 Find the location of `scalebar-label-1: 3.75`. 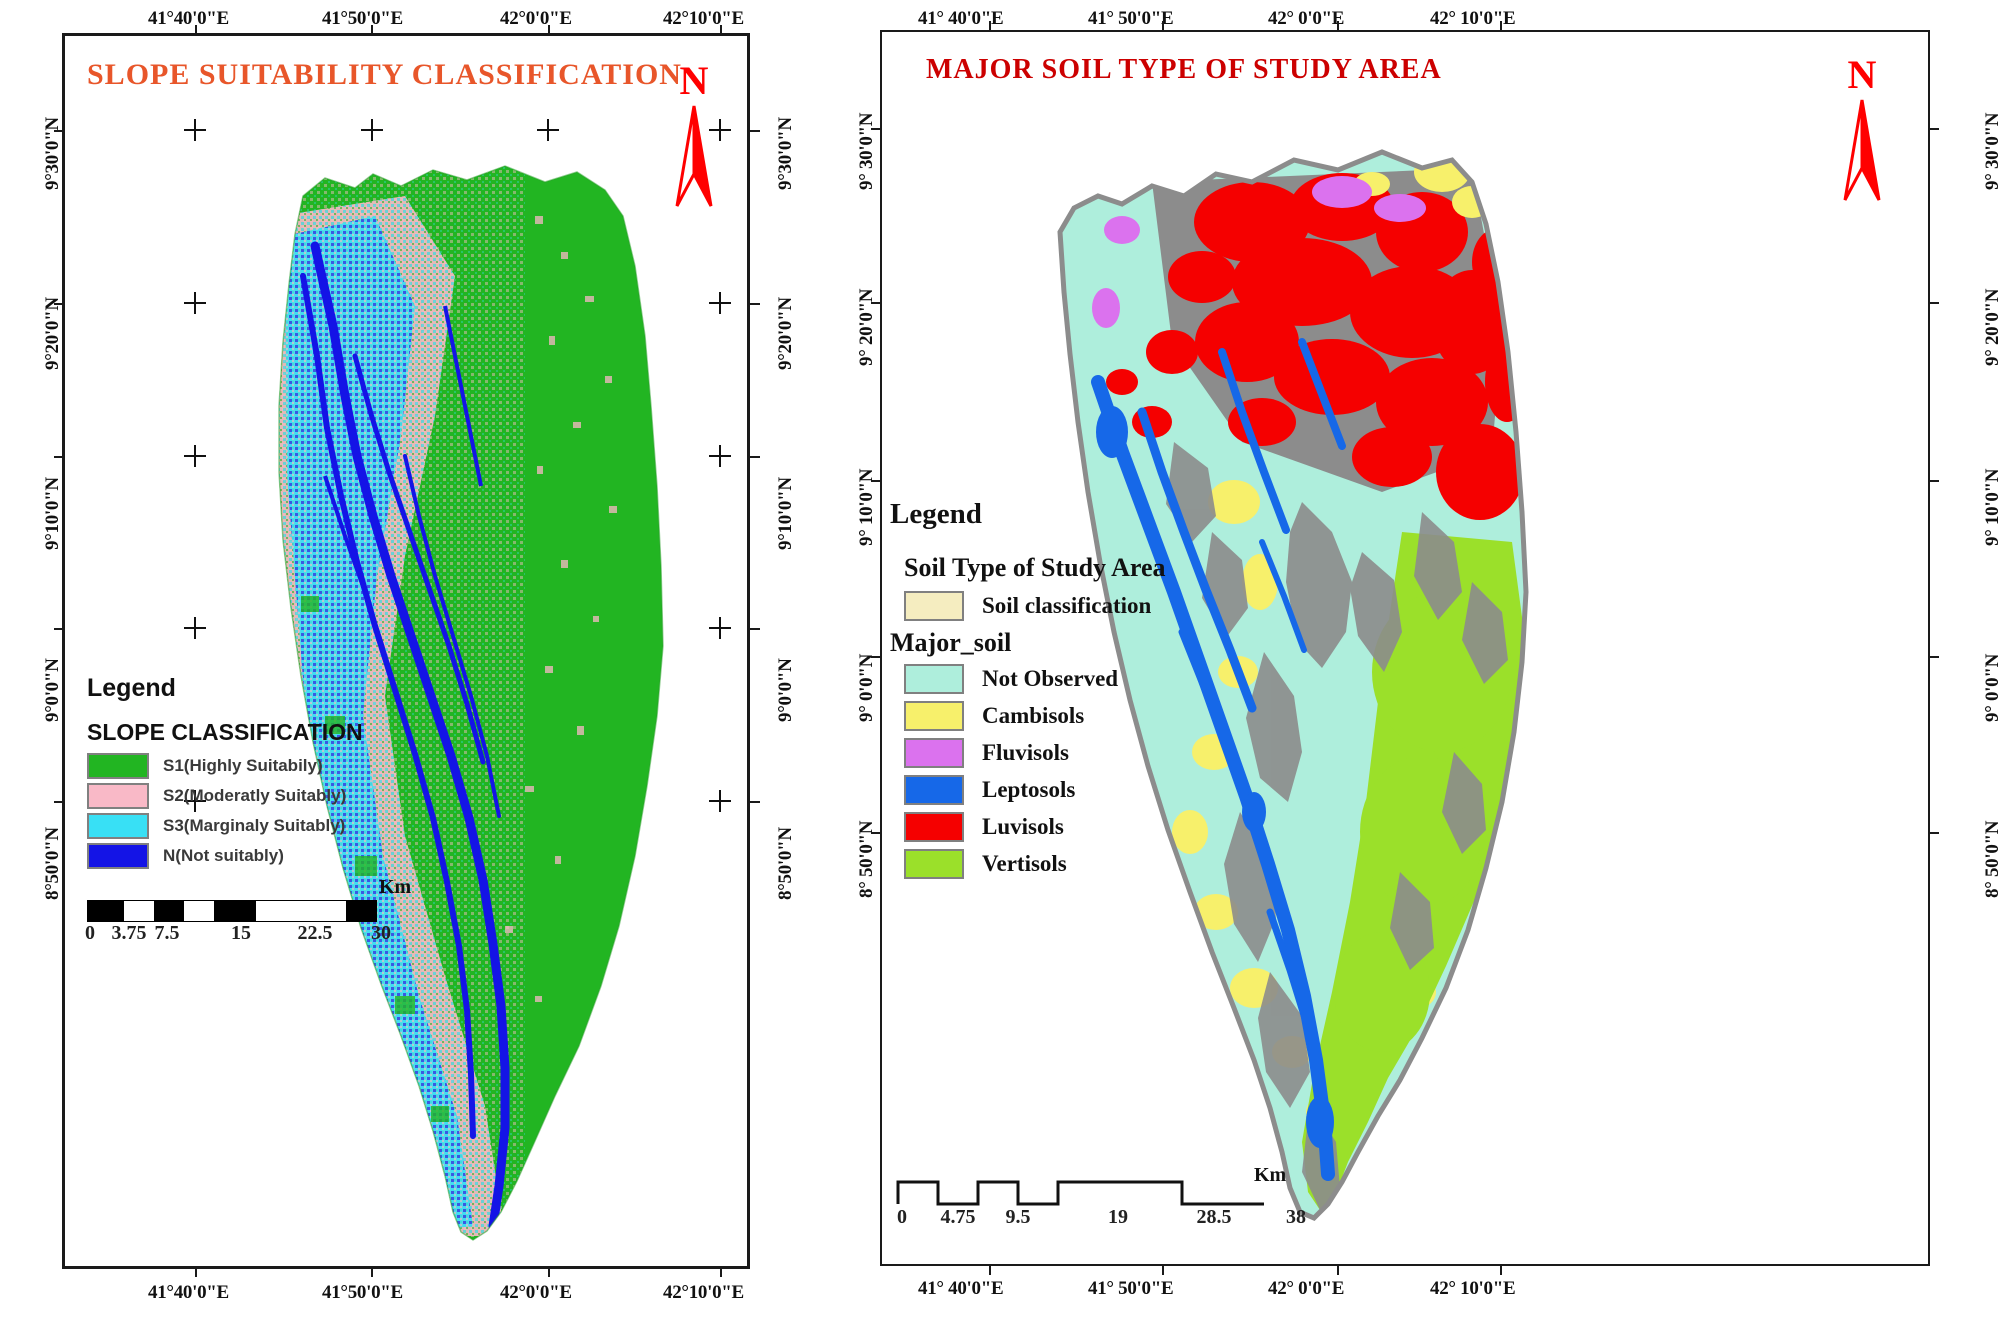

scalebar-label-1: 3.75 is located at coordinates (129, 933).